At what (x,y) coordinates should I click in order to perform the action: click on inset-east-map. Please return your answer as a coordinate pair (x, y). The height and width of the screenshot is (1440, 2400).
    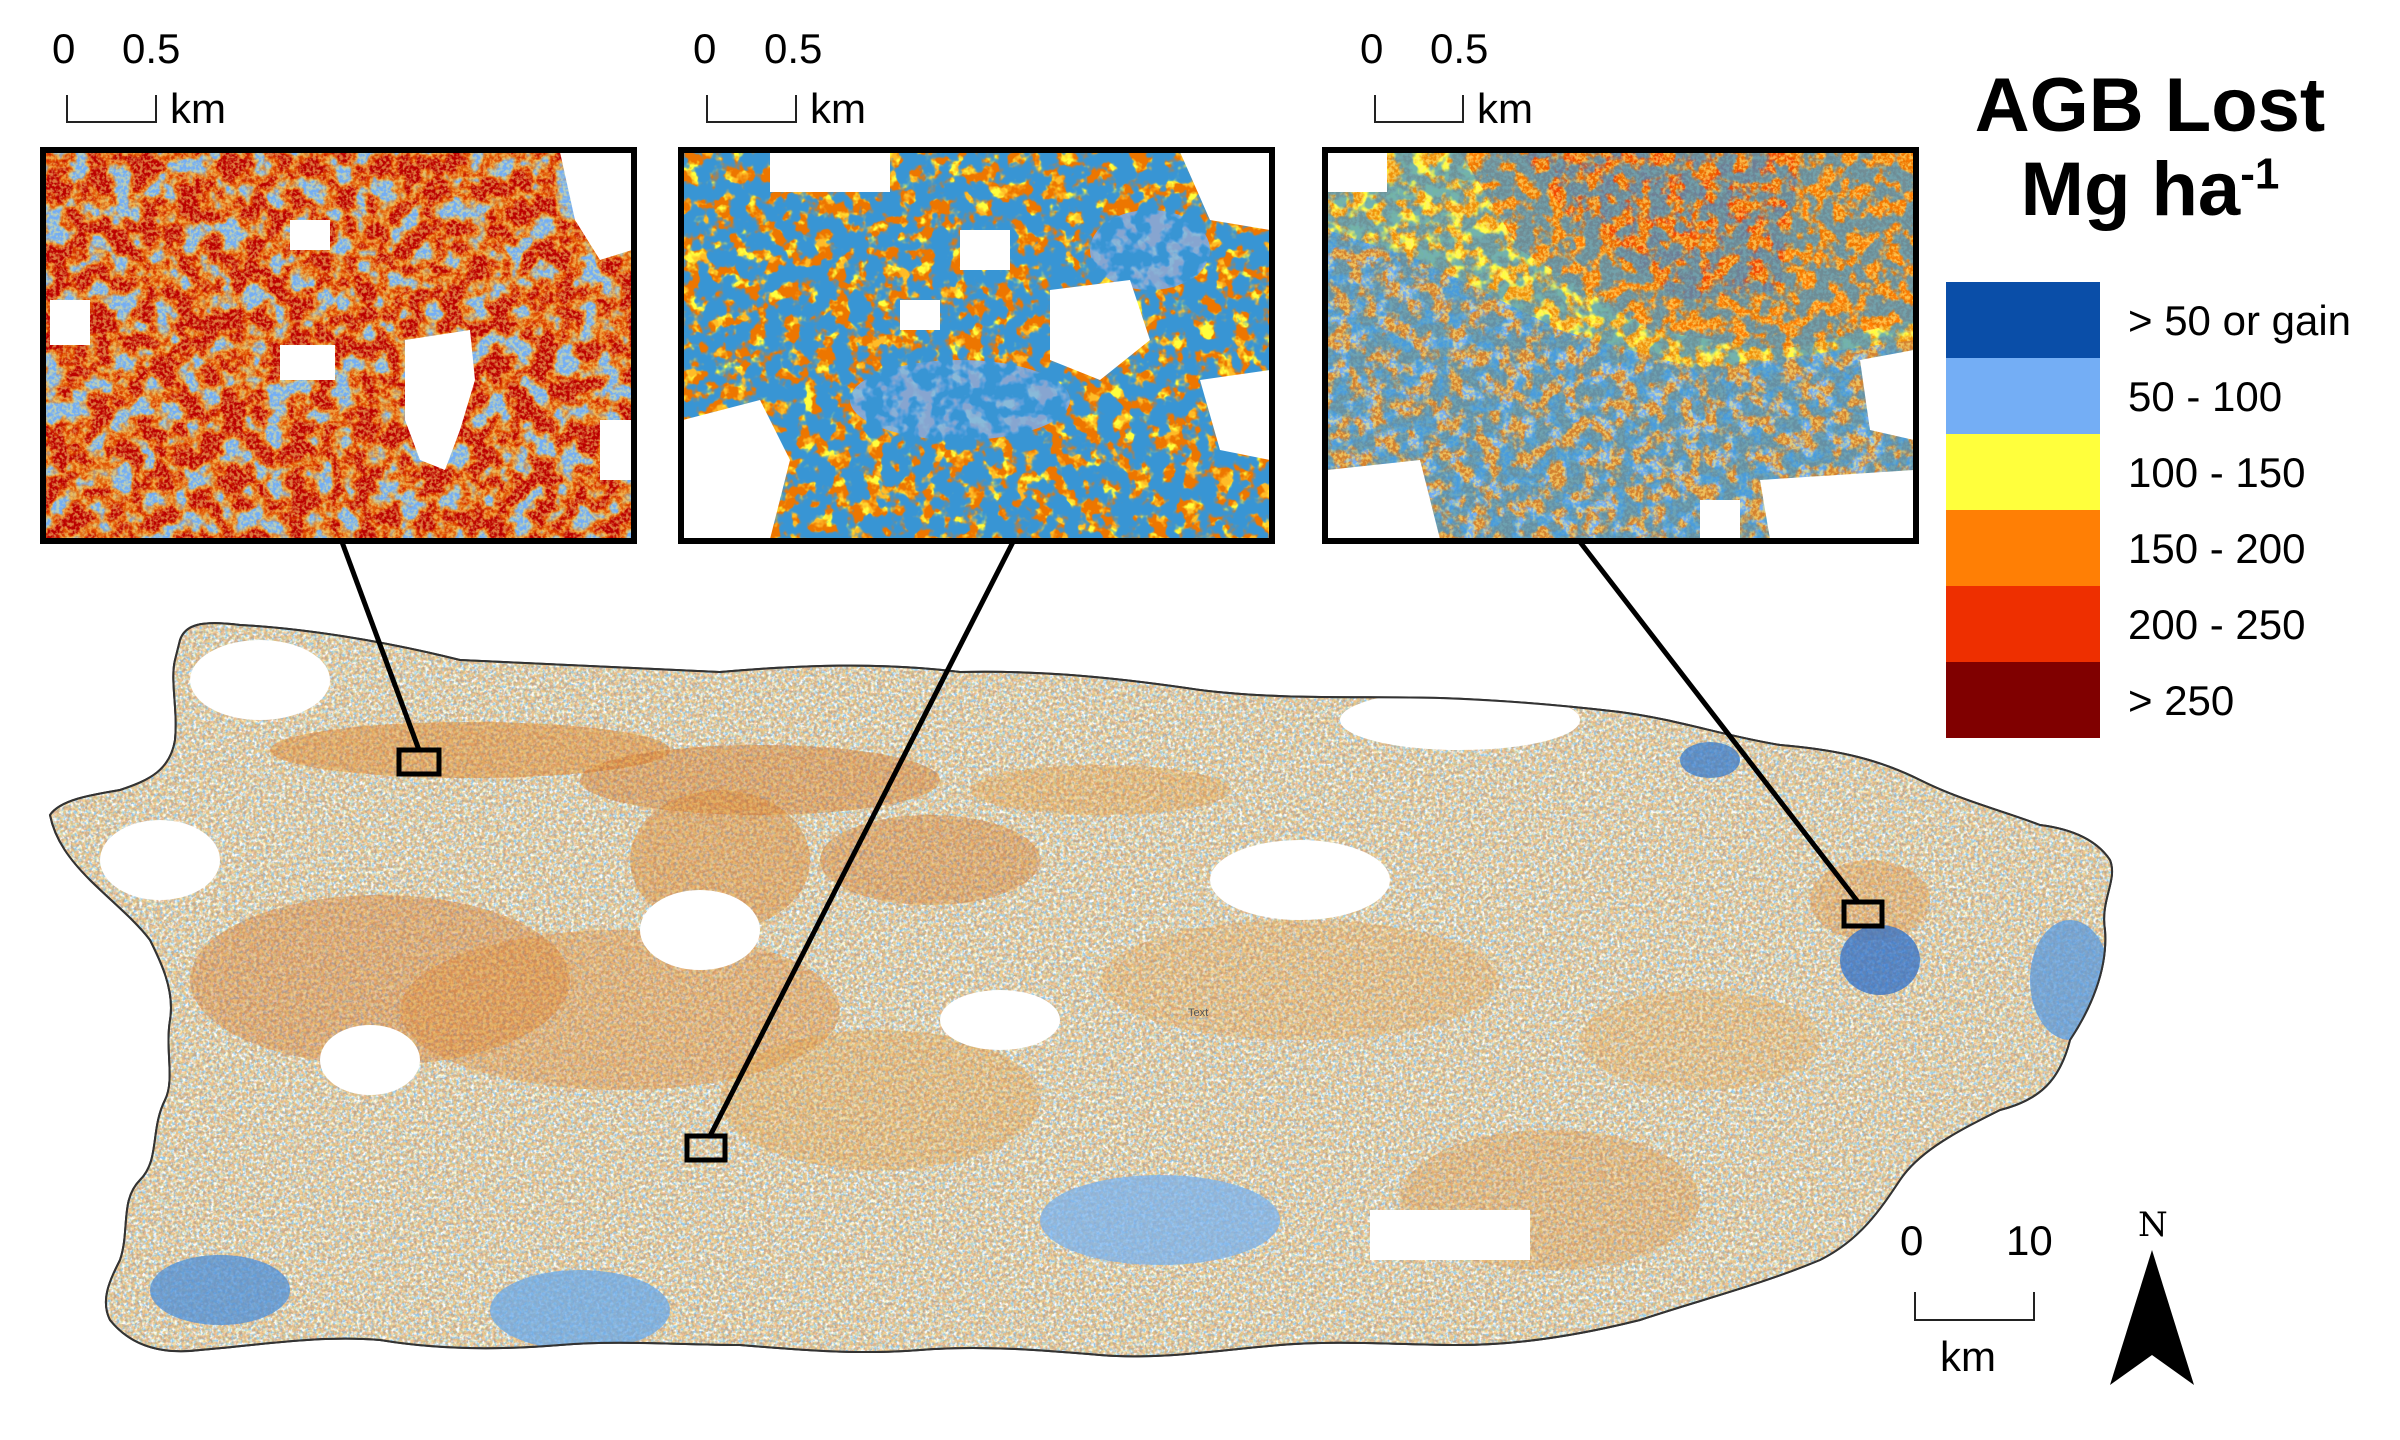
    Looking at the image, I should click on (1620, 345).